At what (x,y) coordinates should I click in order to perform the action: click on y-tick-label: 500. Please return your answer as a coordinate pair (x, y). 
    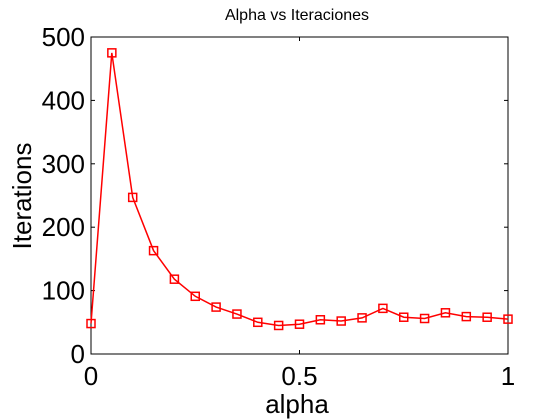
    Looking at the image, I should click on (63, 37).